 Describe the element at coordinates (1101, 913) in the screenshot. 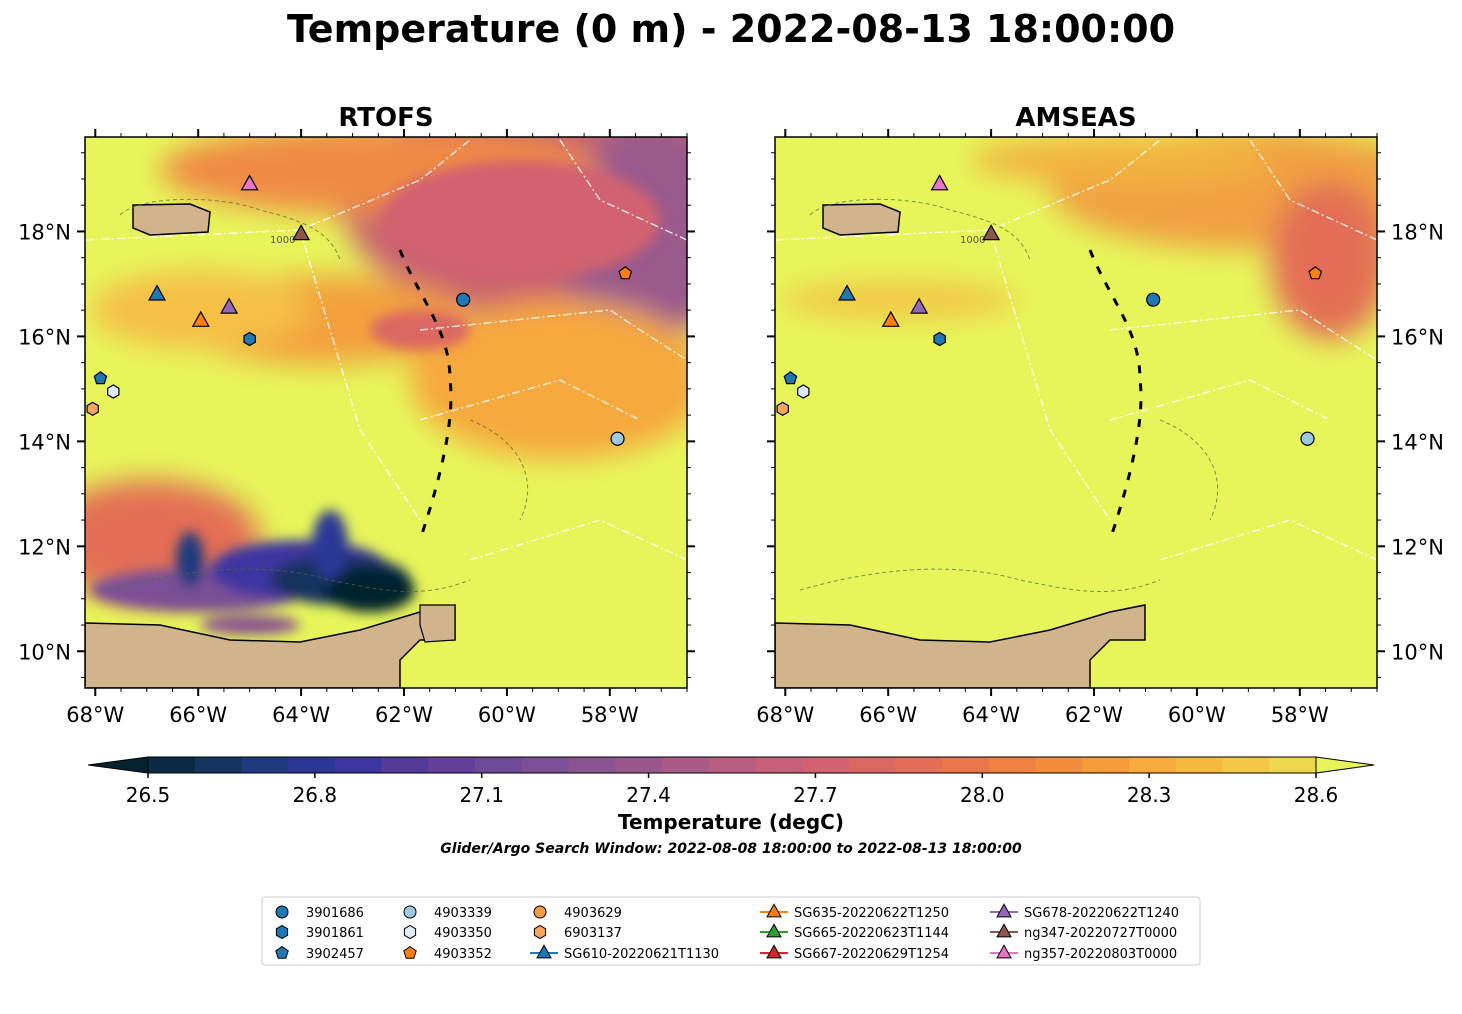

I see `legend-label: SG678-20220622T1240` at that location.